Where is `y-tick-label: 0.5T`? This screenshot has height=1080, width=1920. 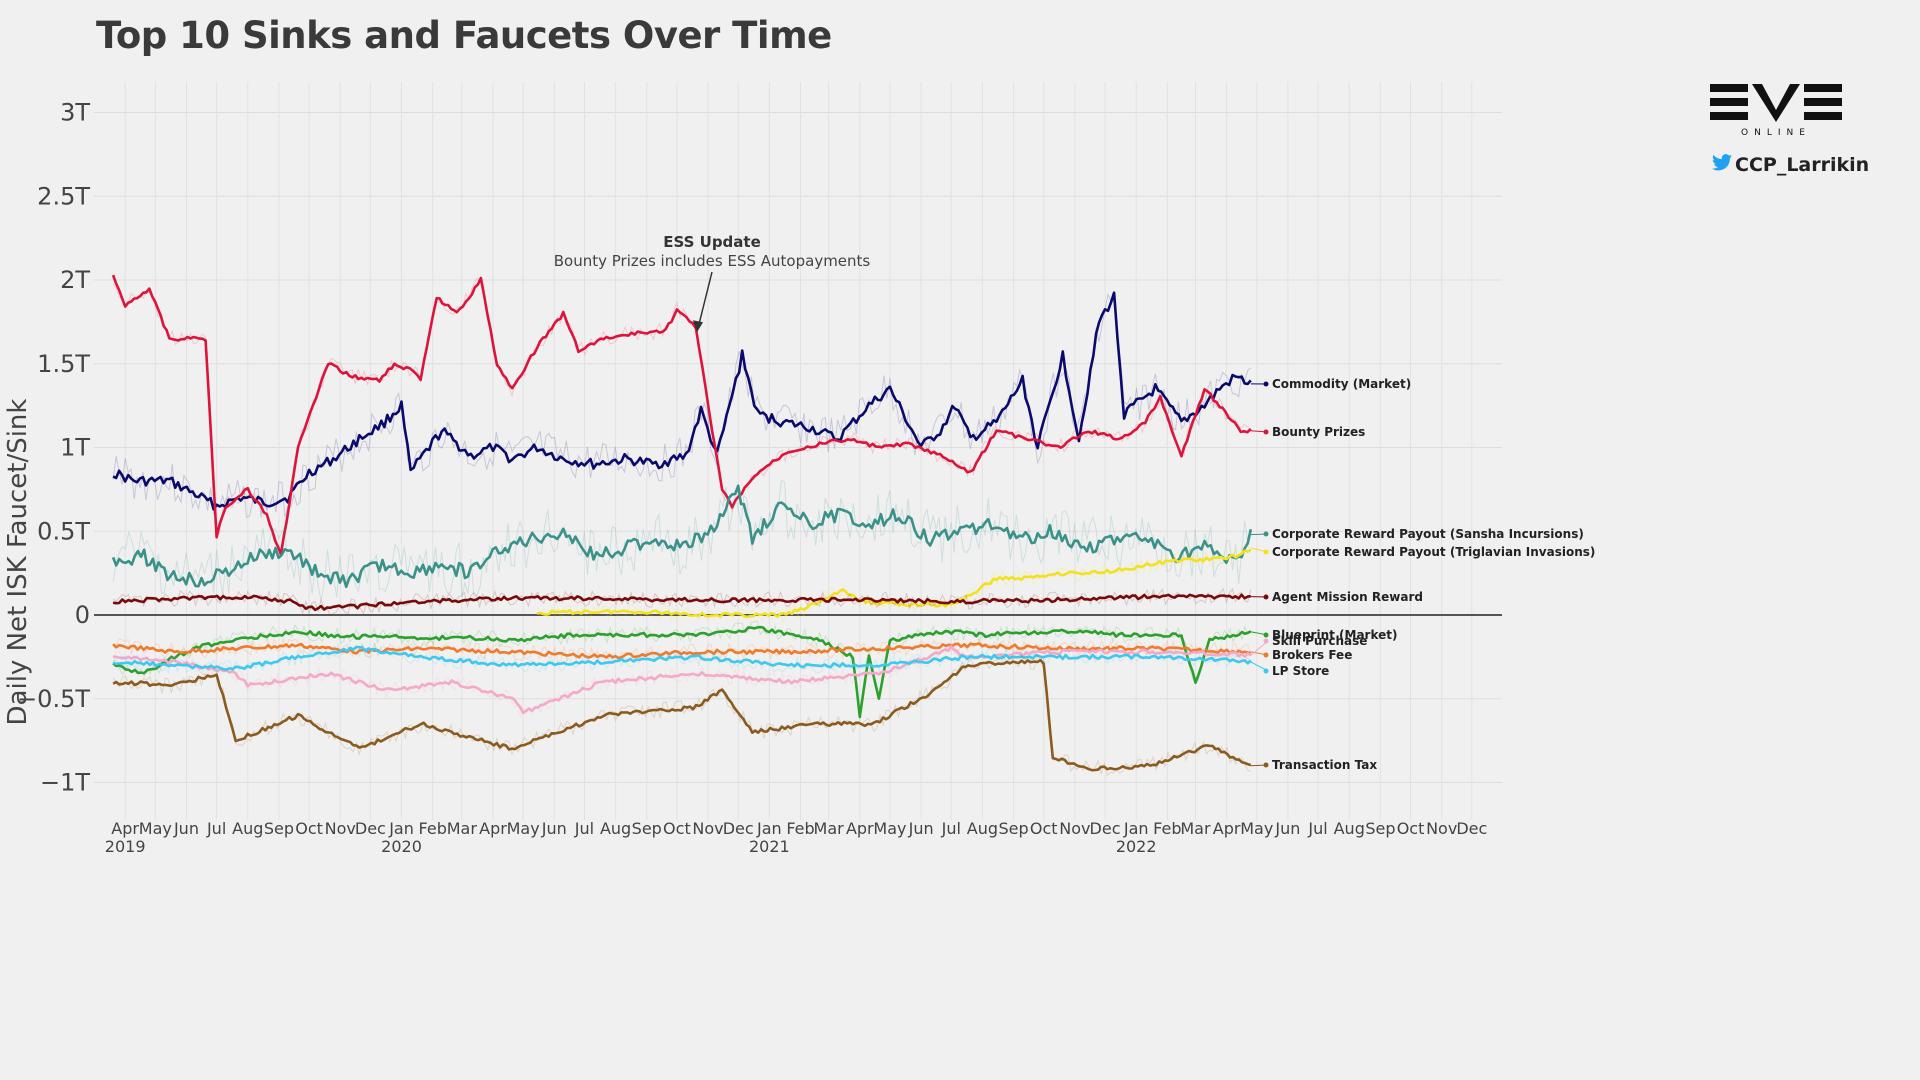
y-tick-label: 0.5T is located at coordinates (63, 531).